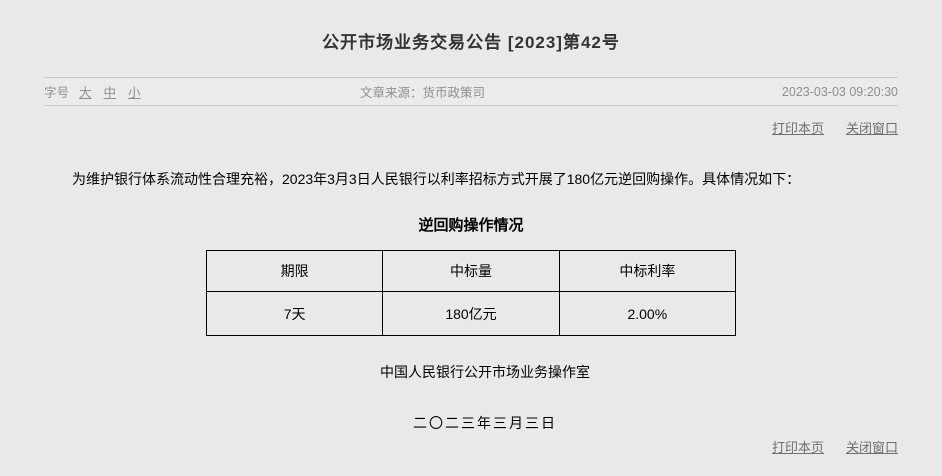  What do you see at coordinates (471, 446) in the screenshot?
I see `bottom-actions-row: 打印本页 关闭窗口` at bounding box center [471, 446].